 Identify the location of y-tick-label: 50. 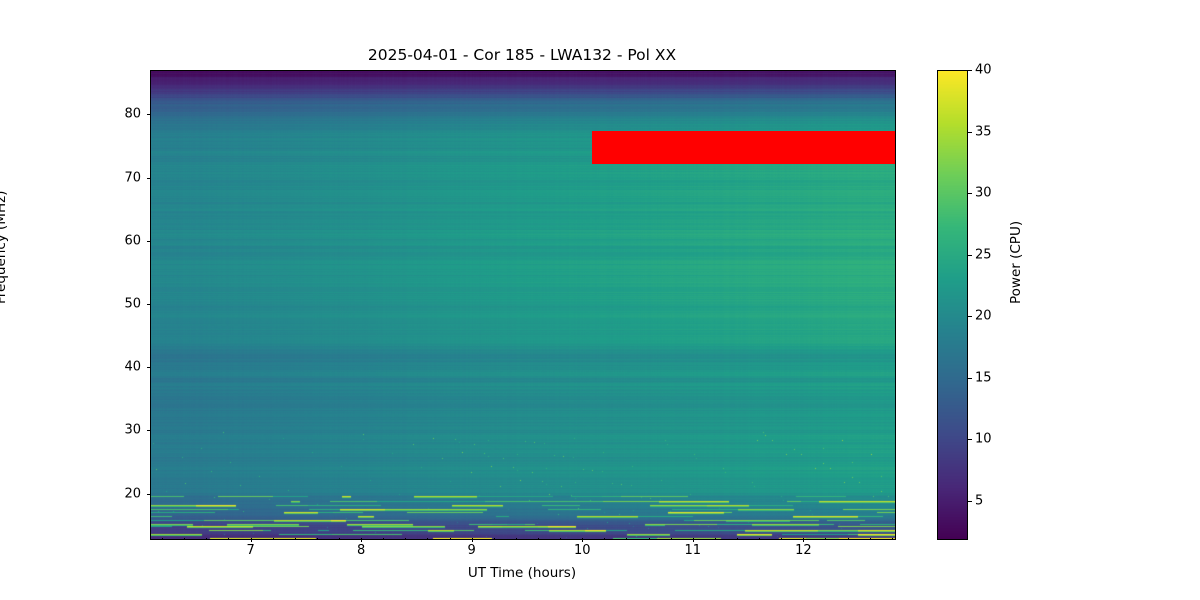
(132, 304).